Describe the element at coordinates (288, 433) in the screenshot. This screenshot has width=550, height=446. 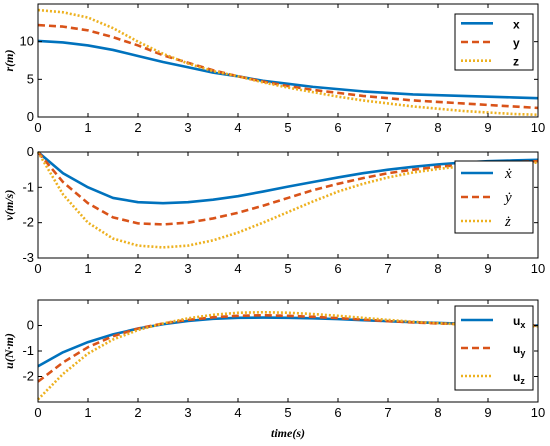
I see `x-axis-label: time(s)` at that location.